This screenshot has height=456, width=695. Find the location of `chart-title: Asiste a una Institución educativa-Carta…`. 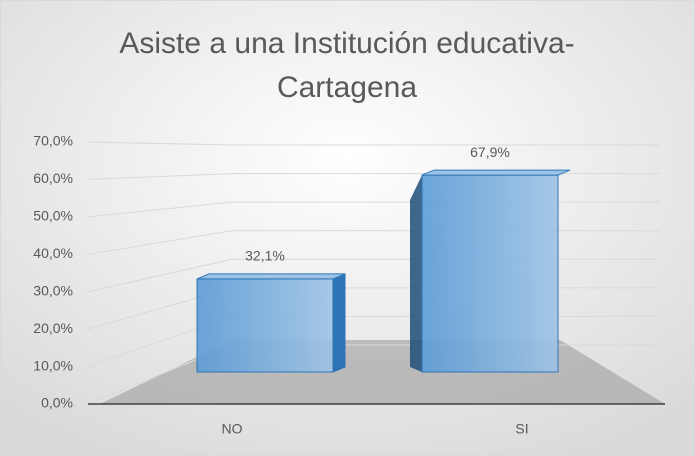

chart-title: Asiste a una Institución educativa-Carta… is located at coordinates (347, 65).